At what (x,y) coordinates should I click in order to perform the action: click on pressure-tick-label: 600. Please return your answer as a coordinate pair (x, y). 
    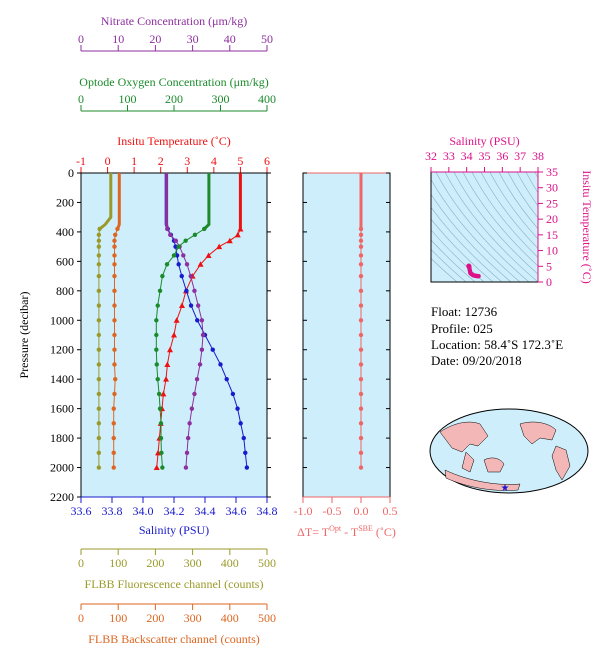
    Looking at the image, I should click on (65, 261).